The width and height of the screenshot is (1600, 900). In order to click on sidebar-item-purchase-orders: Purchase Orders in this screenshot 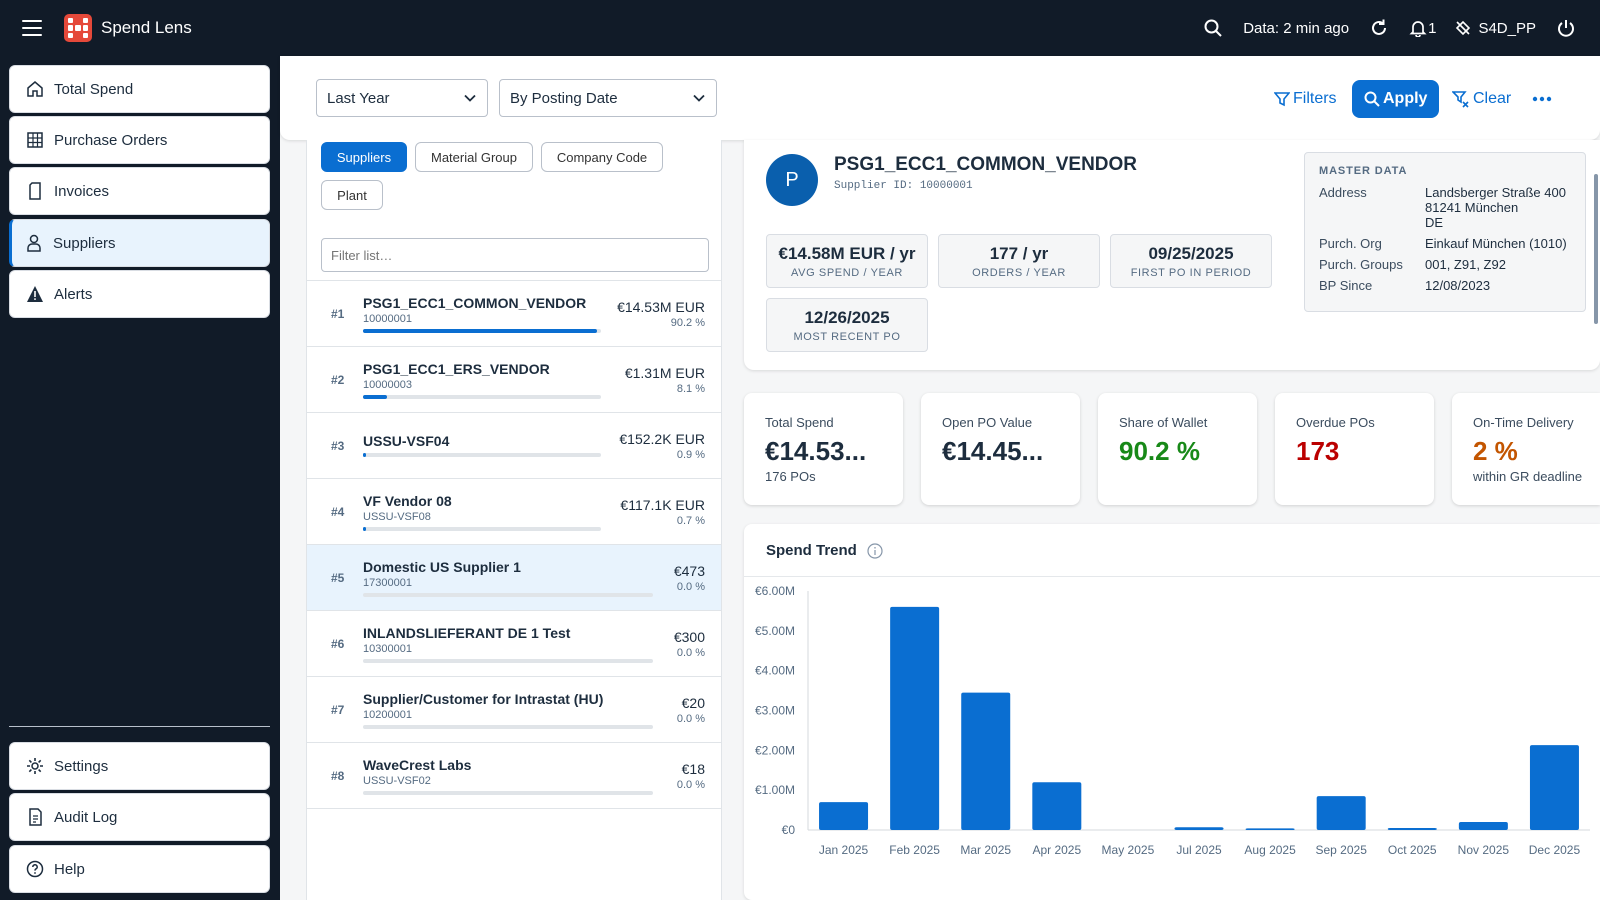, I will do `click(139, 140)`.